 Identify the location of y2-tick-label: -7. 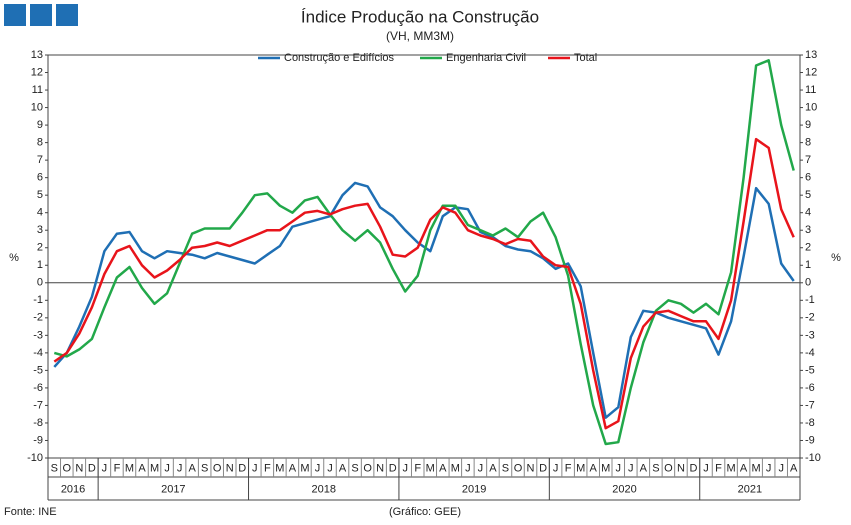
(810, 405).